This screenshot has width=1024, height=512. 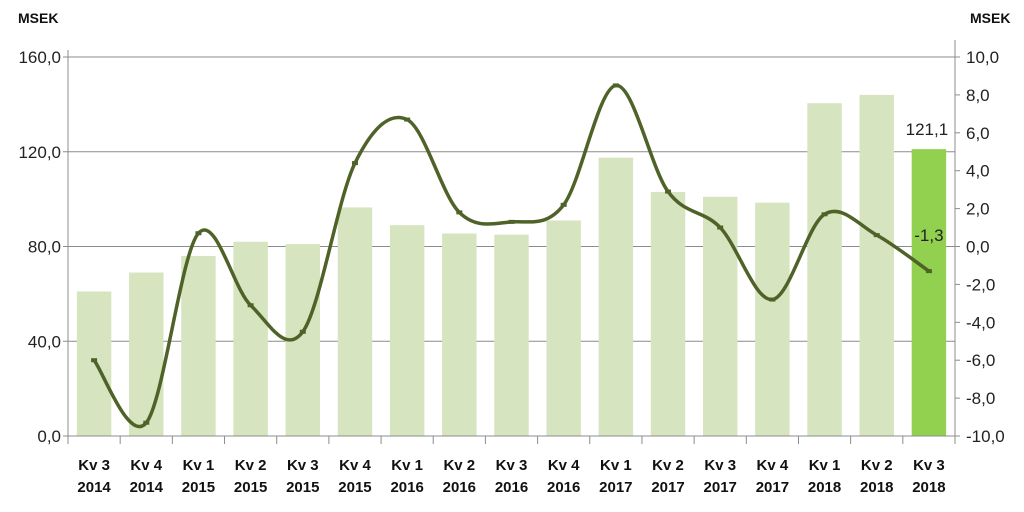 I want to click on left-tick-label: 0,0, so click(x=49, y=436).